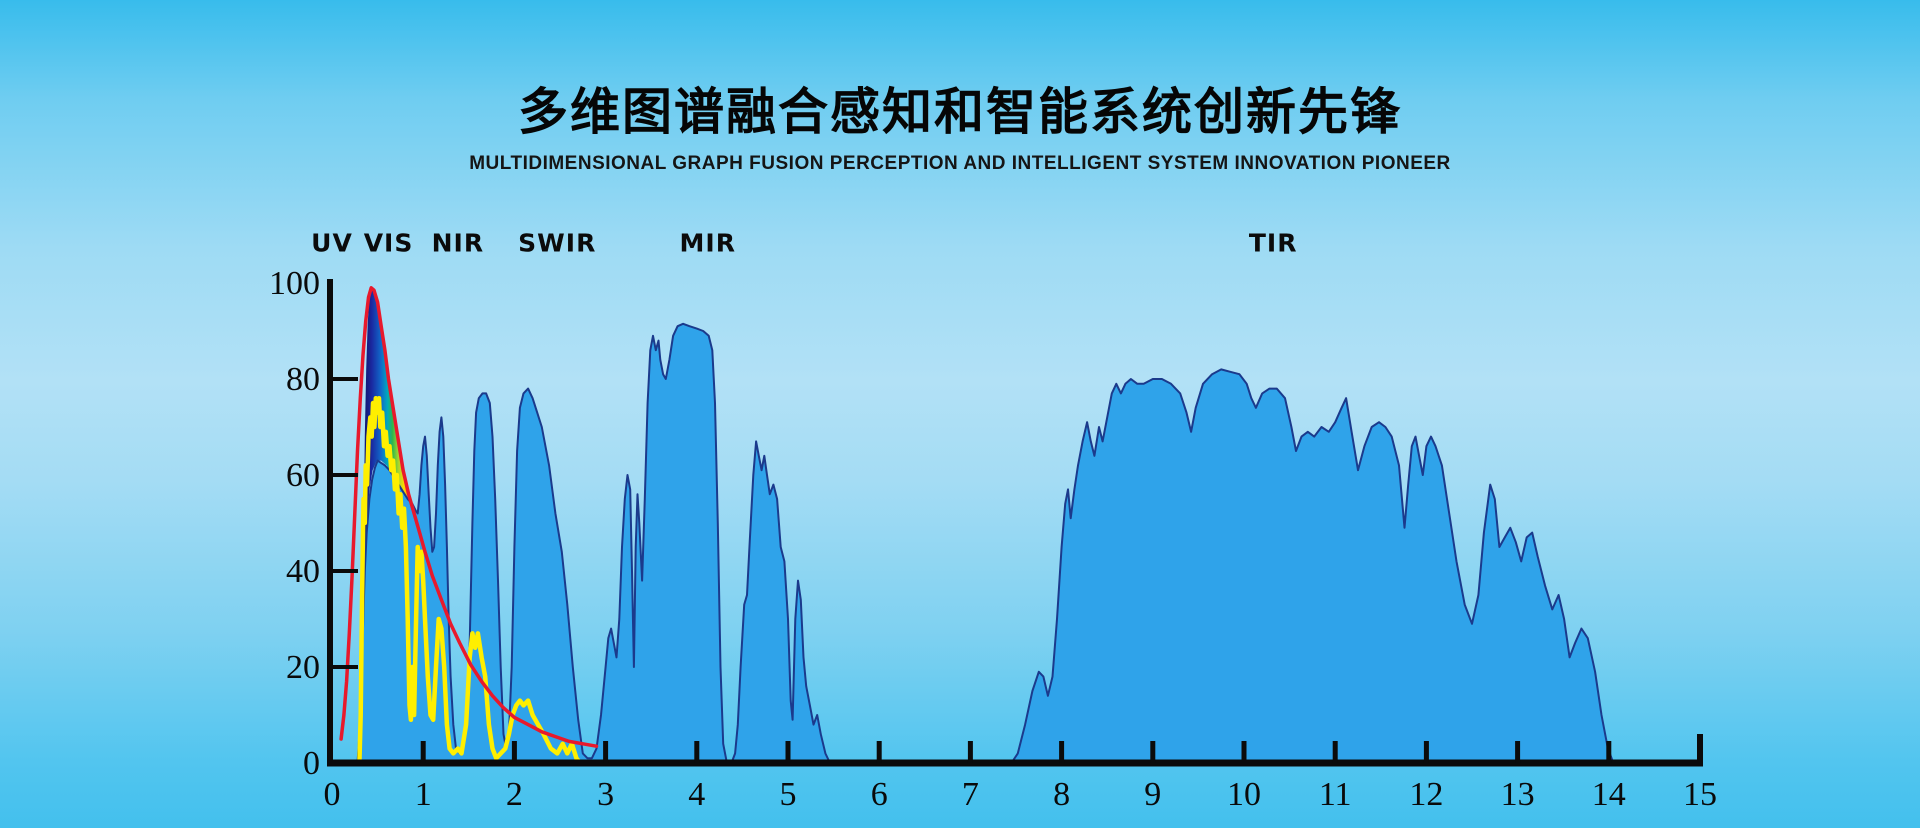 The width and height of the screenshot is (1920, 828). Describe the element at coordinates (332, 243) in the screenshot. I see `band-label-uv: UV` at that location.